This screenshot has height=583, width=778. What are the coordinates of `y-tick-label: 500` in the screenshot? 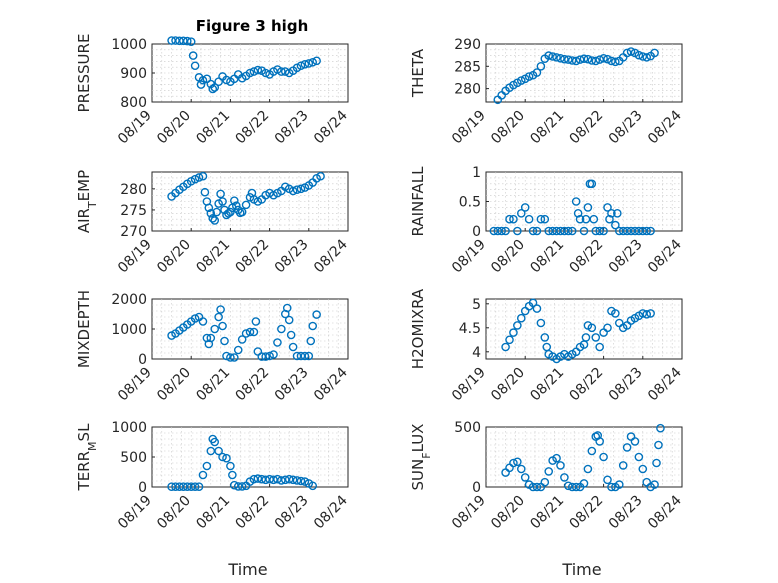 It's located at (467, 428).